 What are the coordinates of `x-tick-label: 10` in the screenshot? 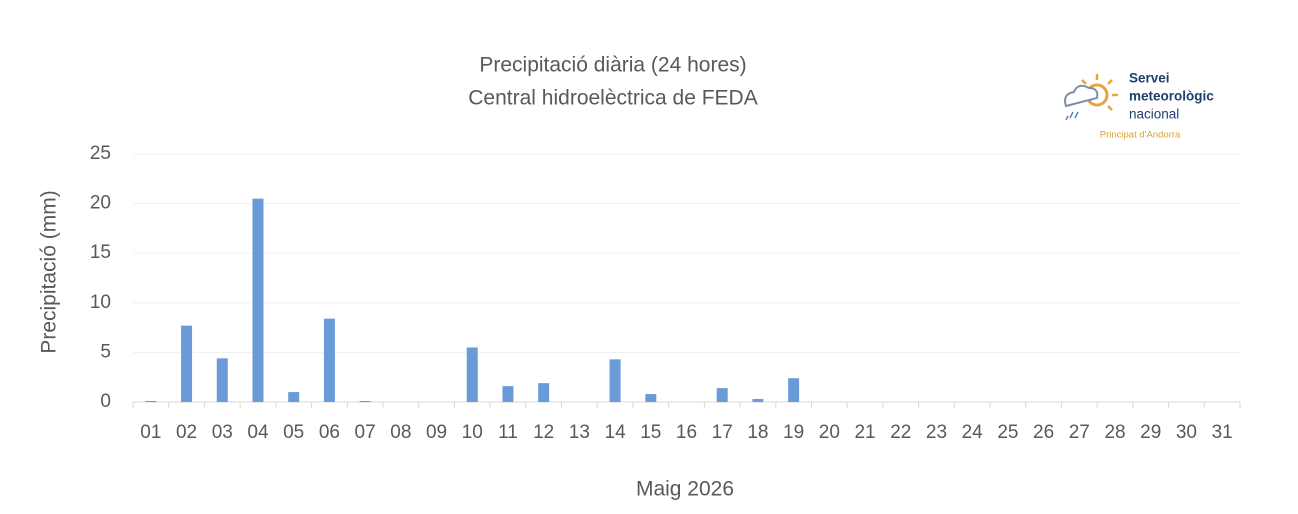 It's located at (472, 432).